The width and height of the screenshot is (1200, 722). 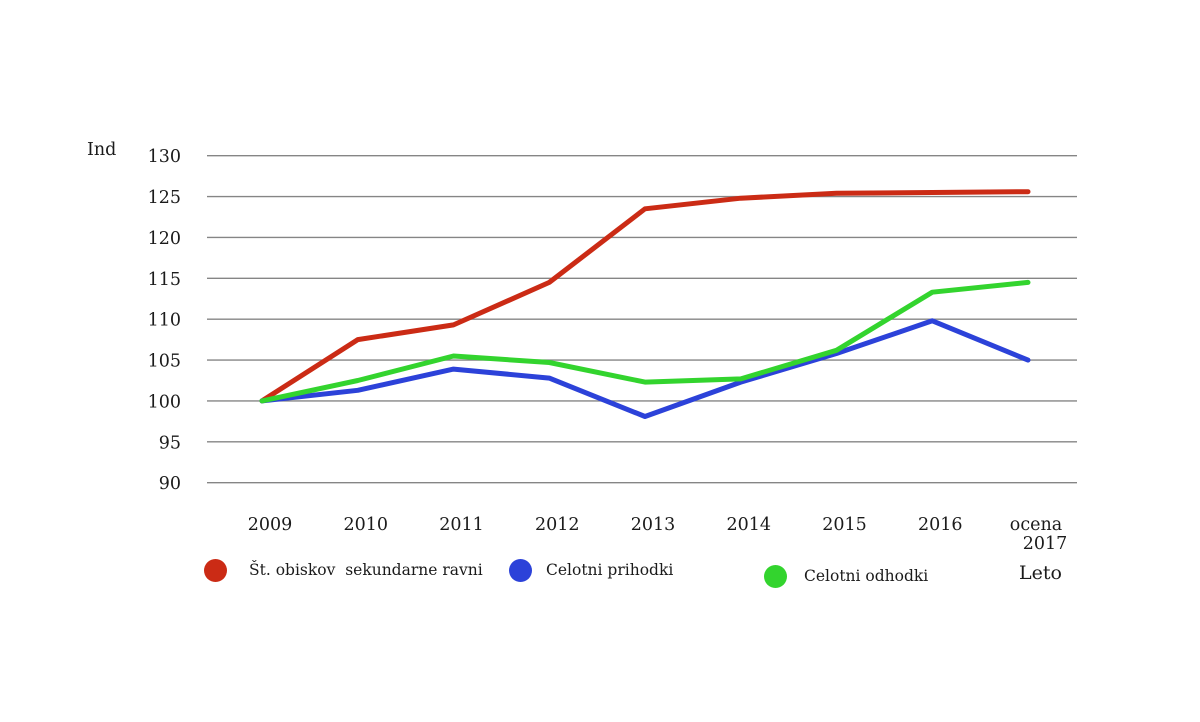 What do you see at coordinates (557, 525) in the screenshot?
I see `x-tick-label: 2012` at bounding box center [557, 525].